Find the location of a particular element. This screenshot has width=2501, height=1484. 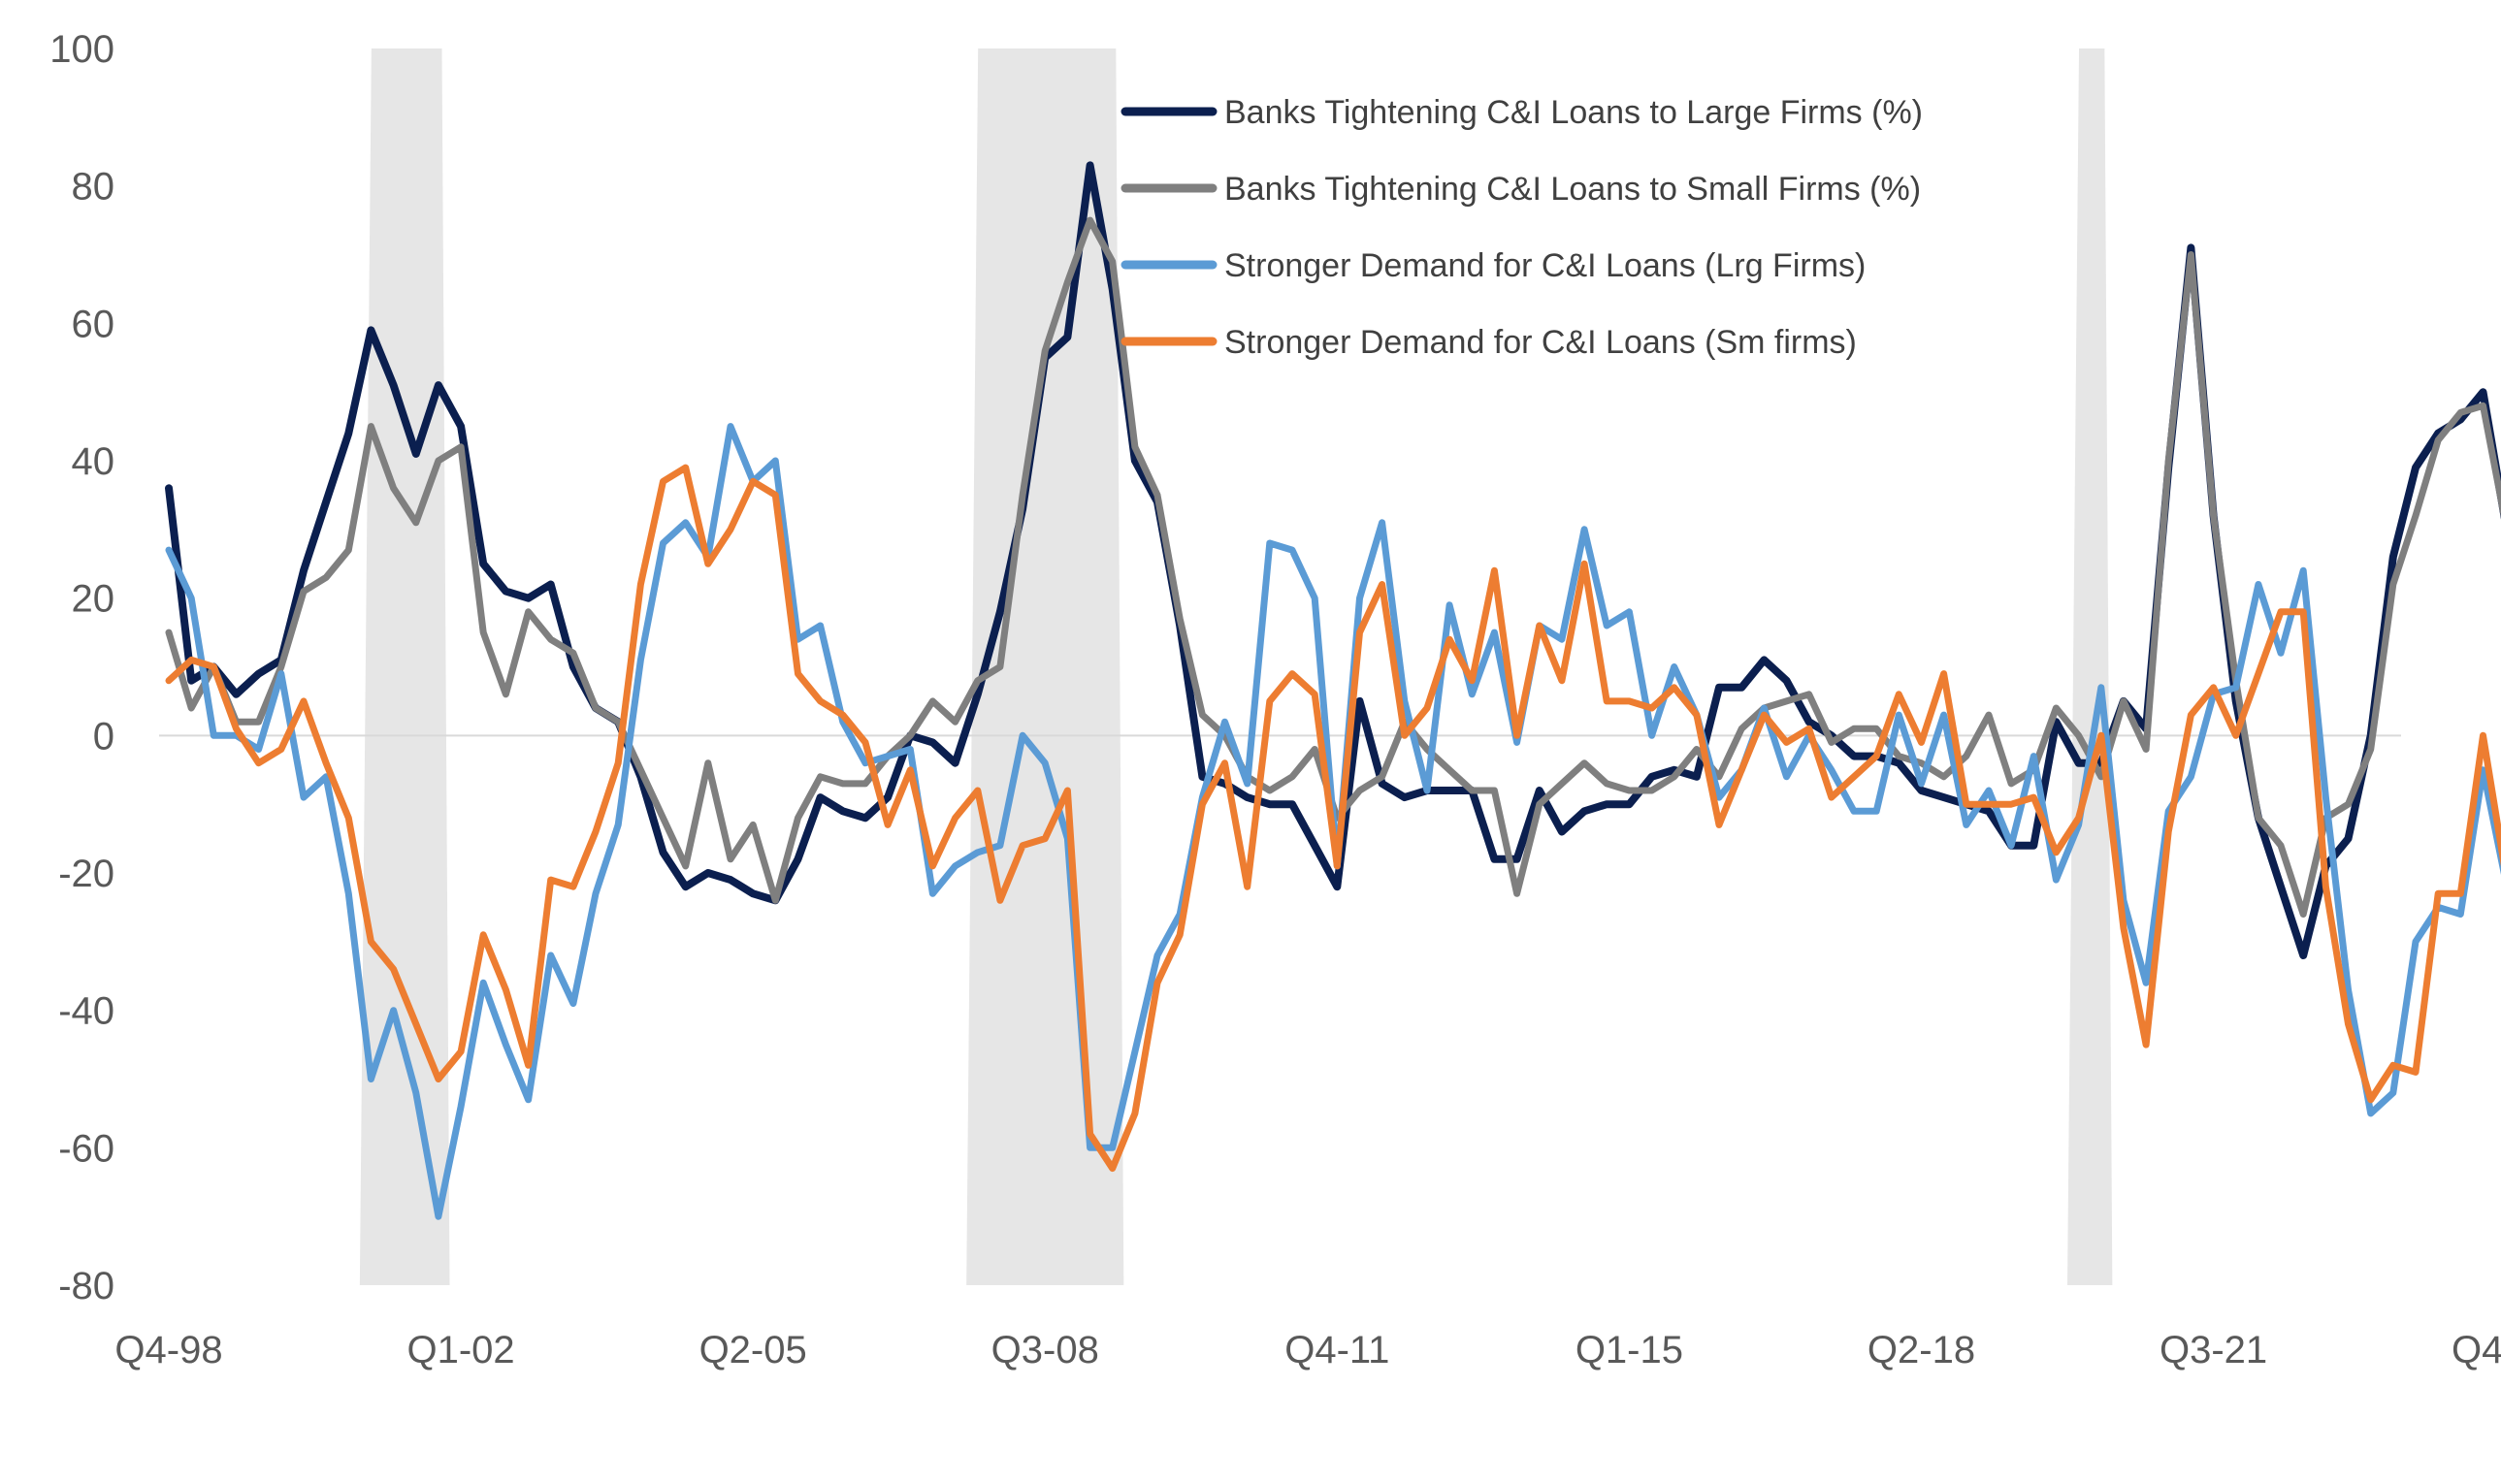

y-tick-label: 40 is located at coordinates (93, 462).